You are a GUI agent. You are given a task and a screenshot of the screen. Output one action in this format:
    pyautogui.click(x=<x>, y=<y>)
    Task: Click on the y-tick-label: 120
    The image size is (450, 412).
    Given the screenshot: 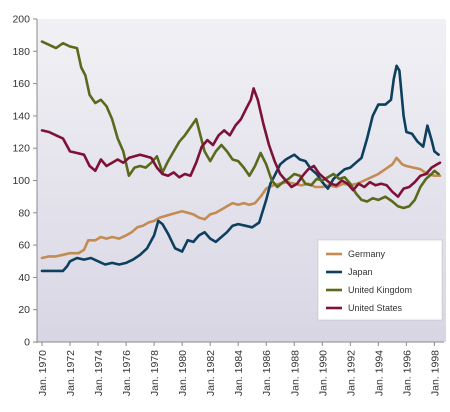 What is the action you would take?
    pyautogui.click(x=21, y=149)
    